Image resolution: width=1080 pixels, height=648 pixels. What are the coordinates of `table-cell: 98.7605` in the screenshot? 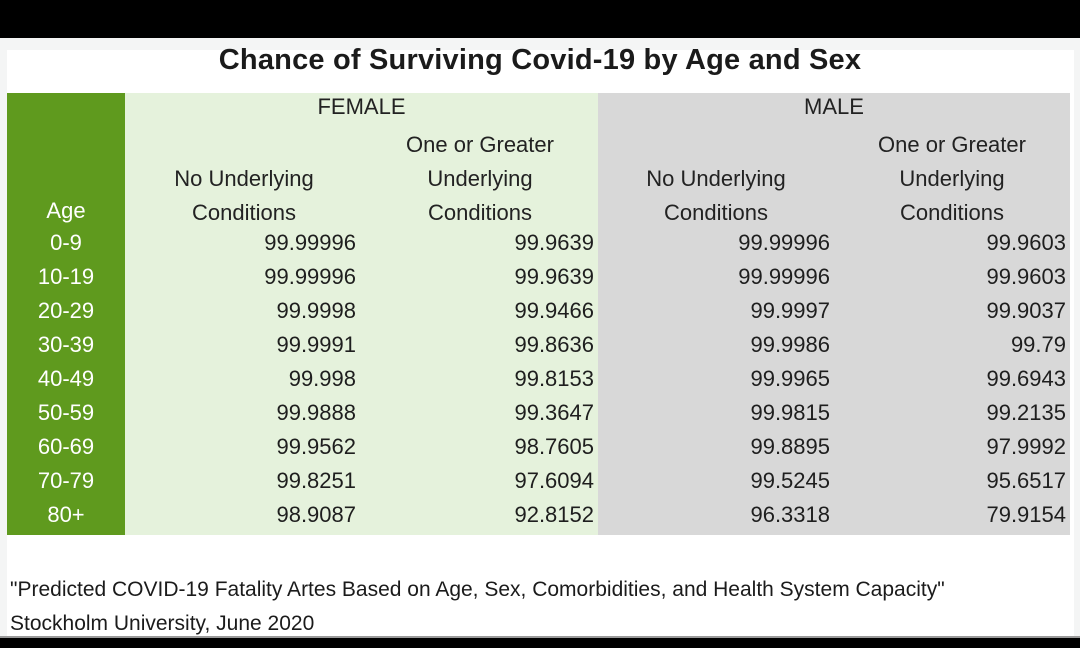 It's located at (554, 446).